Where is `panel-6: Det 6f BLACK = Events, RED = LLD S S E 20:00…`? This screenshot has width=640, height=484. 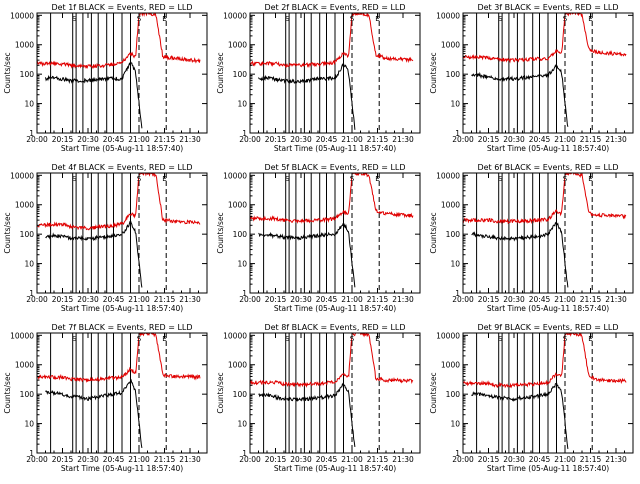
panel-6: Det 6f BLACK = Events, RED = LLD S S E 20:00… is located at coordinates (531, 238).